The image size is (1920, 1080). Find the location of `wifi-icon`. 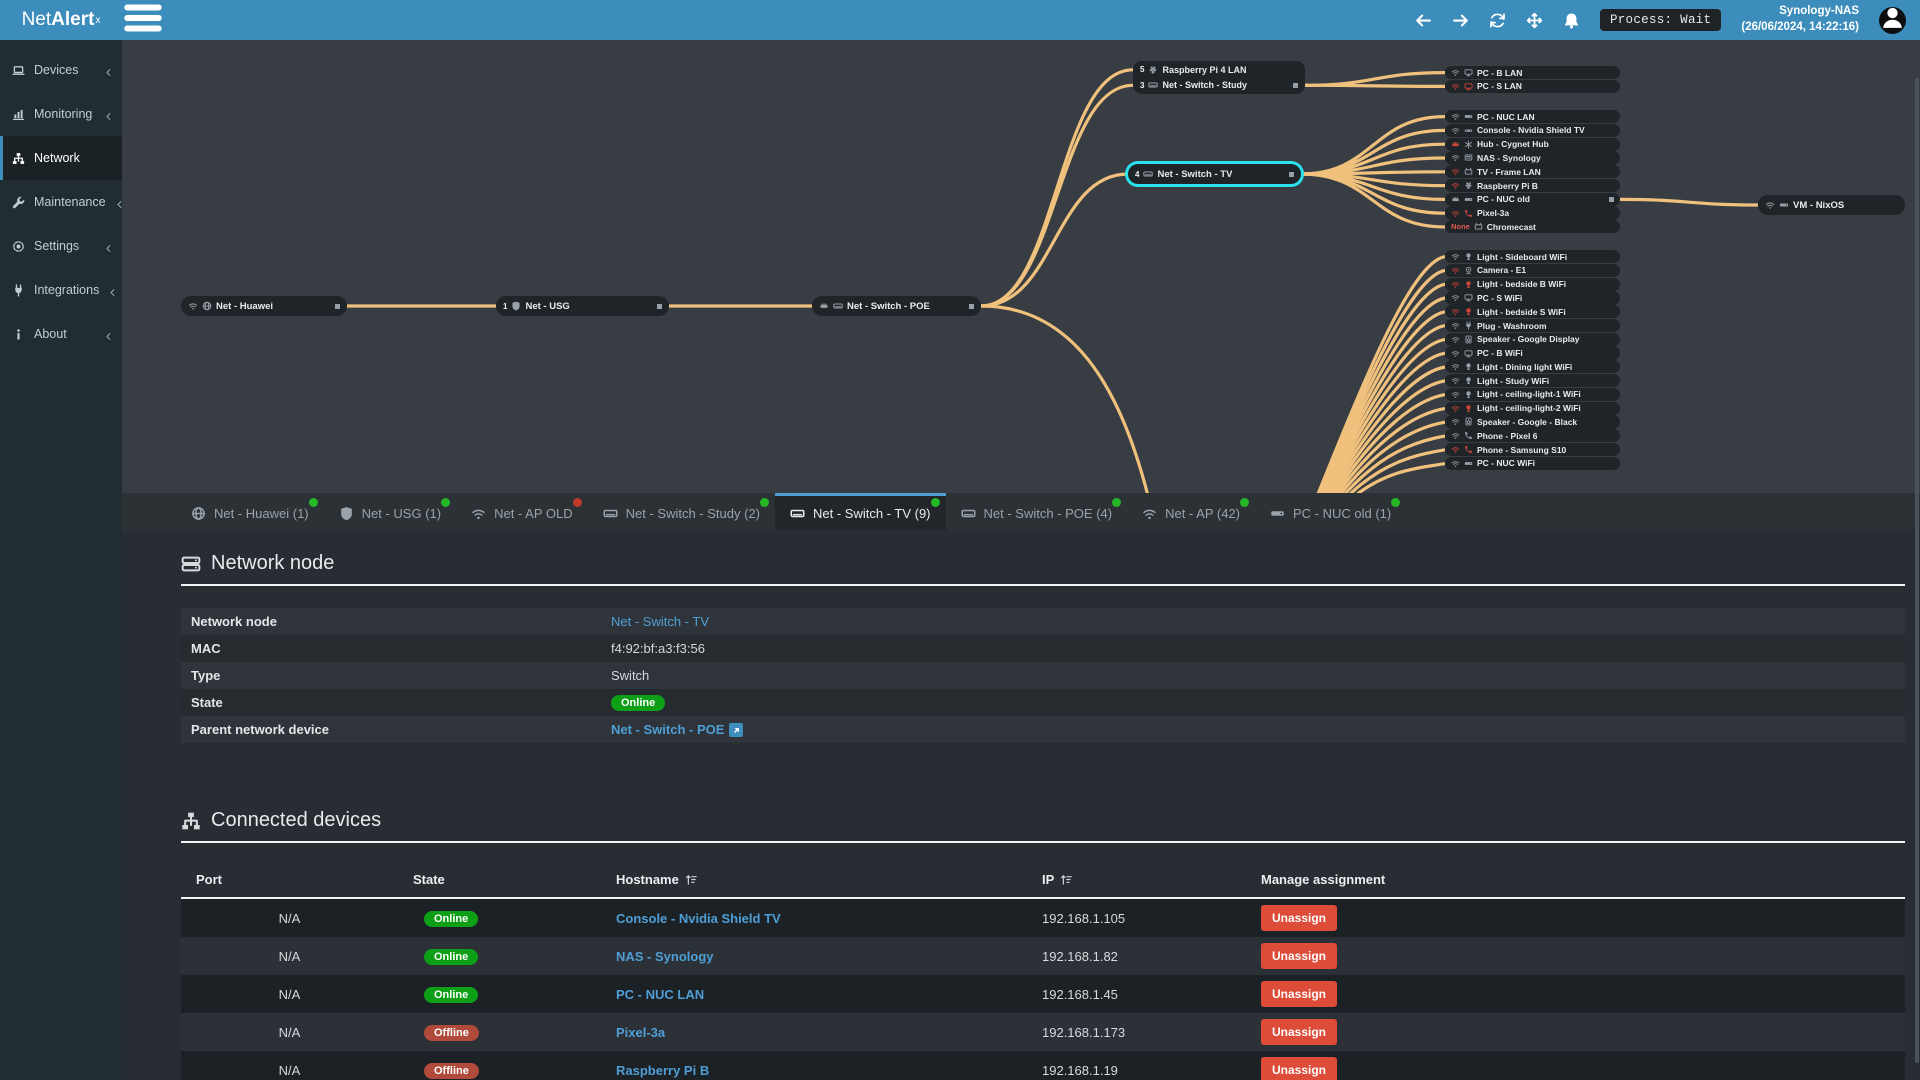

wifi-icon is located at coordinates (1455, 435).